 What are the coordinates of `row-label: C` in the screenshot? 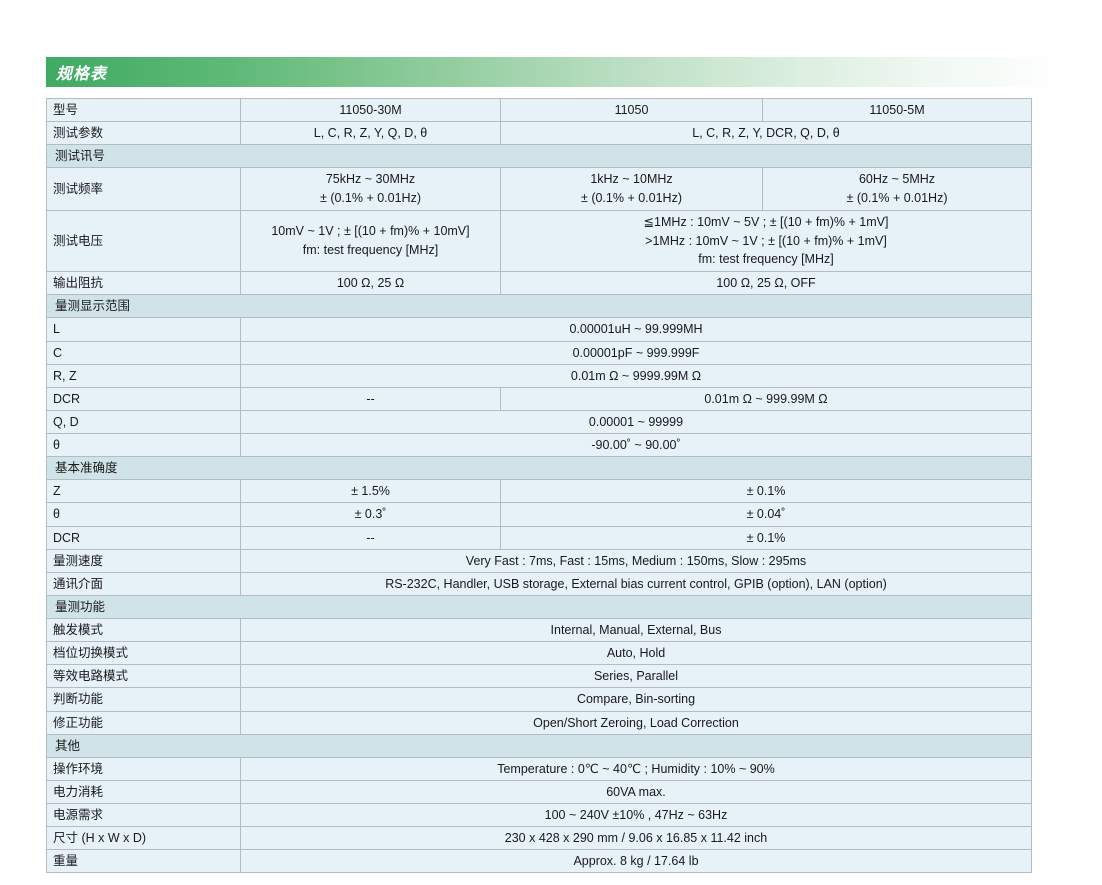 It's located at (143, 352).